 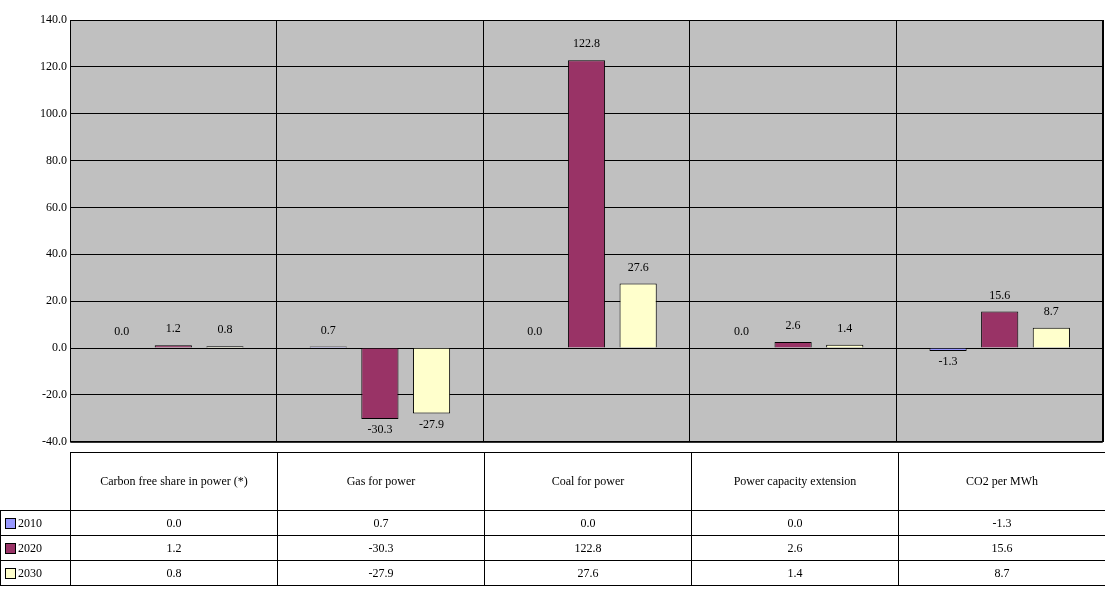 I want to click on text: 1.4, so click(x=845, y=327).